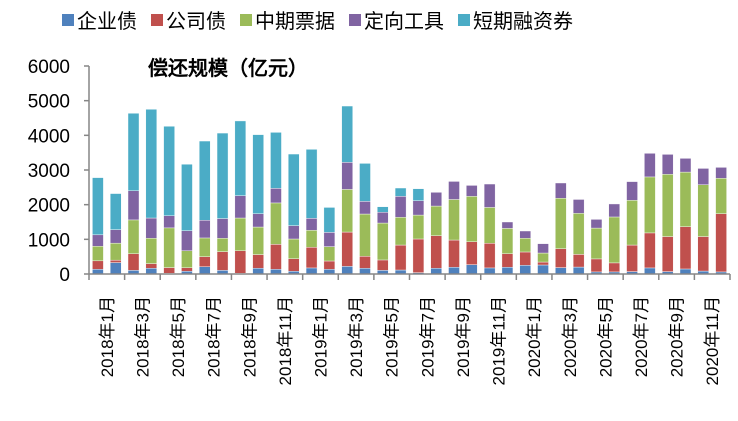  What do you see at coordinates (107, 21) in the screenshot?
I see `legend-label-enterprise-bond: 企业债` at bounding box center [107, 21].